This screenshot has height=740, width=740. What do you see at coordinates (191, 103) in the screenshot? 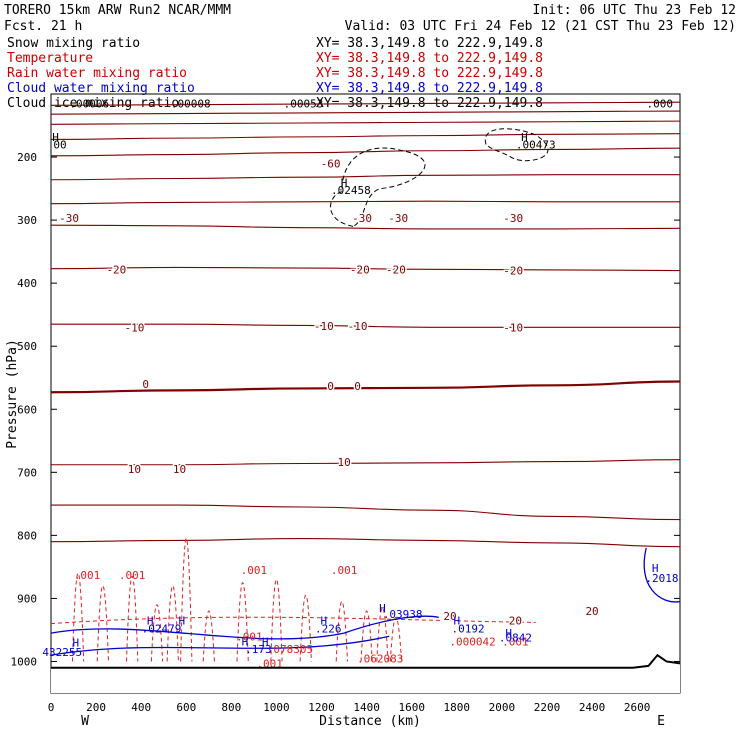
I see `cloud-ice-label: .00008` at bounding box center [191, 103].